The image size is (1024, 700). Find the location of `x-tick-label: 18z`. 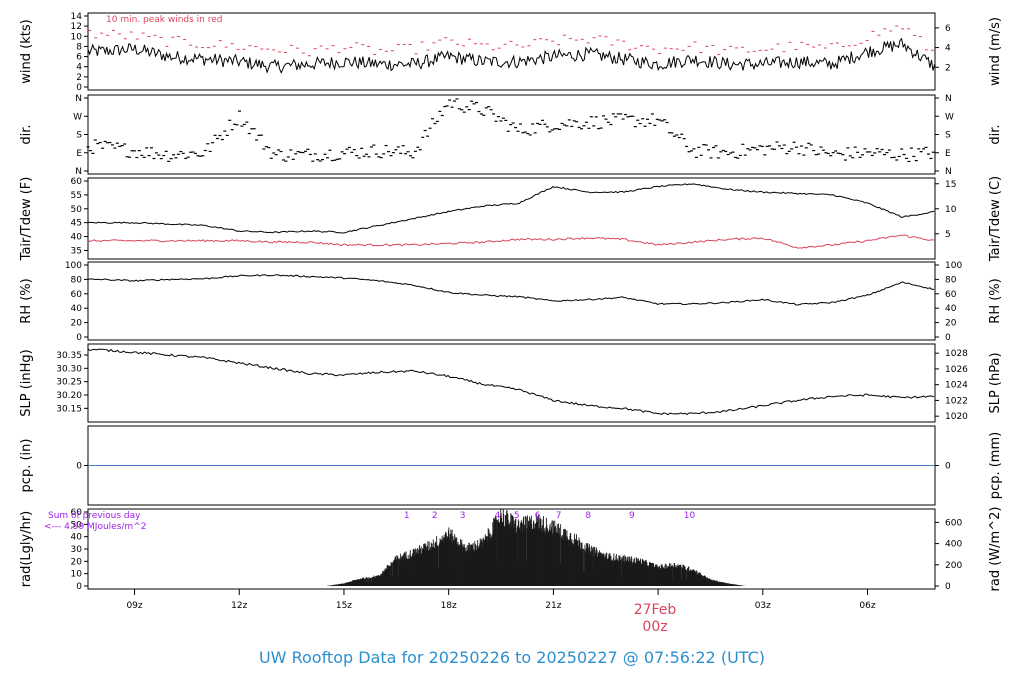

x-tick-label: 18z is located at coordinates (449, 606).